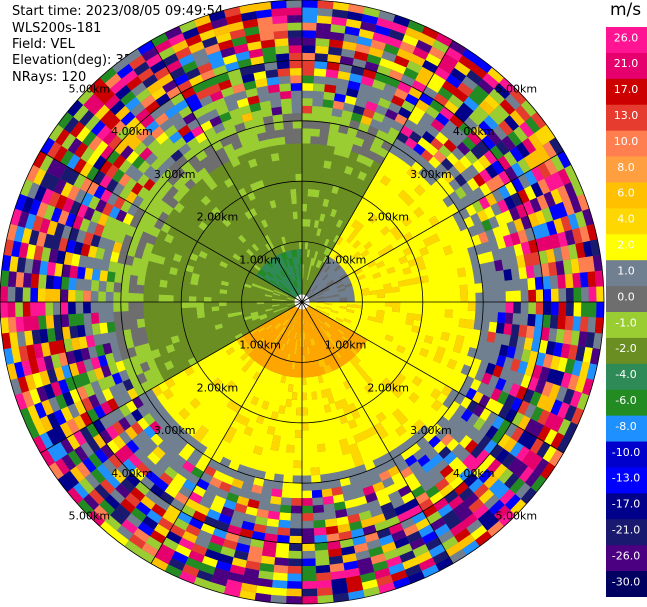 This screenshot has height=607, width=647. Describe the element at coordinates (175, 174) in the screenshot. I see `range-label-3km-135: 3.00km` at that location.